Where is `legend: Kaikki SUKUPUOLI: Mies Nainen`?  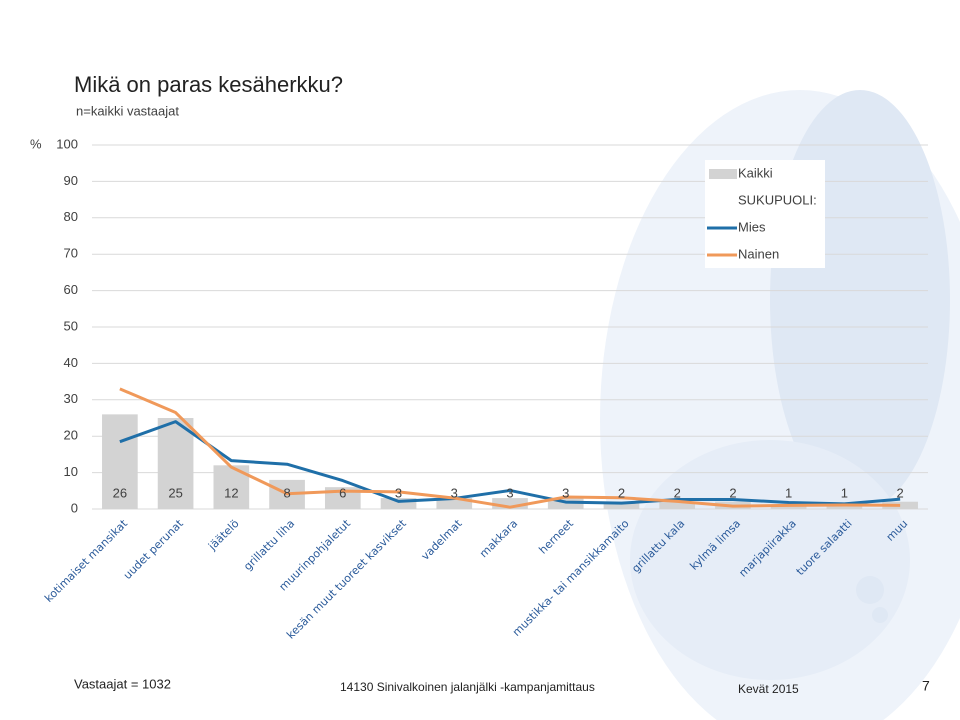
legend: Kaikki SUKUPUOLI: Mies Nainen is located at coordinates (765, 214).